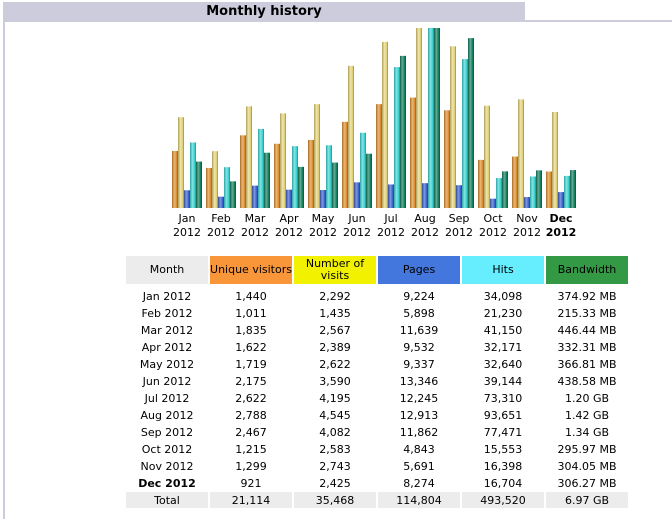 The image size is (672, 519). What do you see at coordinates (167, 381) in the screenshot?
I see `cell-month: Jun 2012` at bounding box center [167, 381].